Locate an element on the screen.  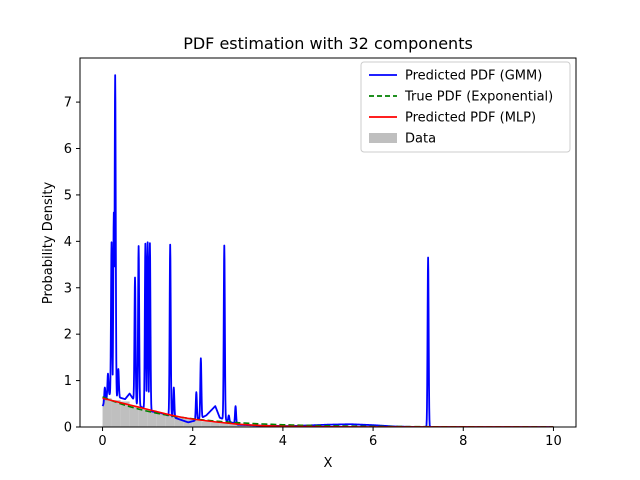
y-tick-label-5: 5 is located at coordinates (68, 195).